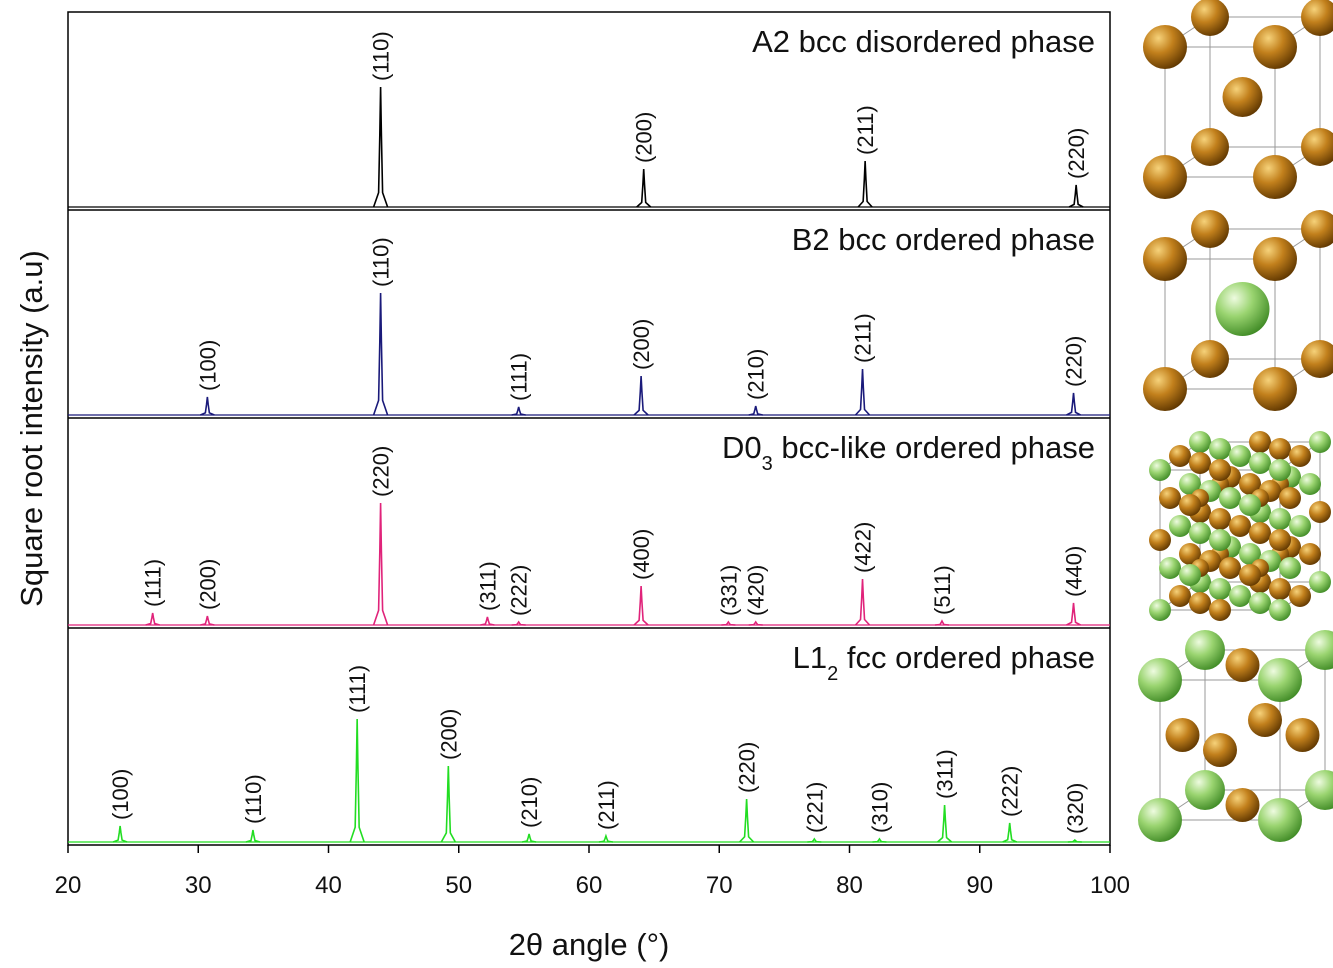 The image size is (1333, 968). I want to click on peak-label: (422), so click(863, 547).